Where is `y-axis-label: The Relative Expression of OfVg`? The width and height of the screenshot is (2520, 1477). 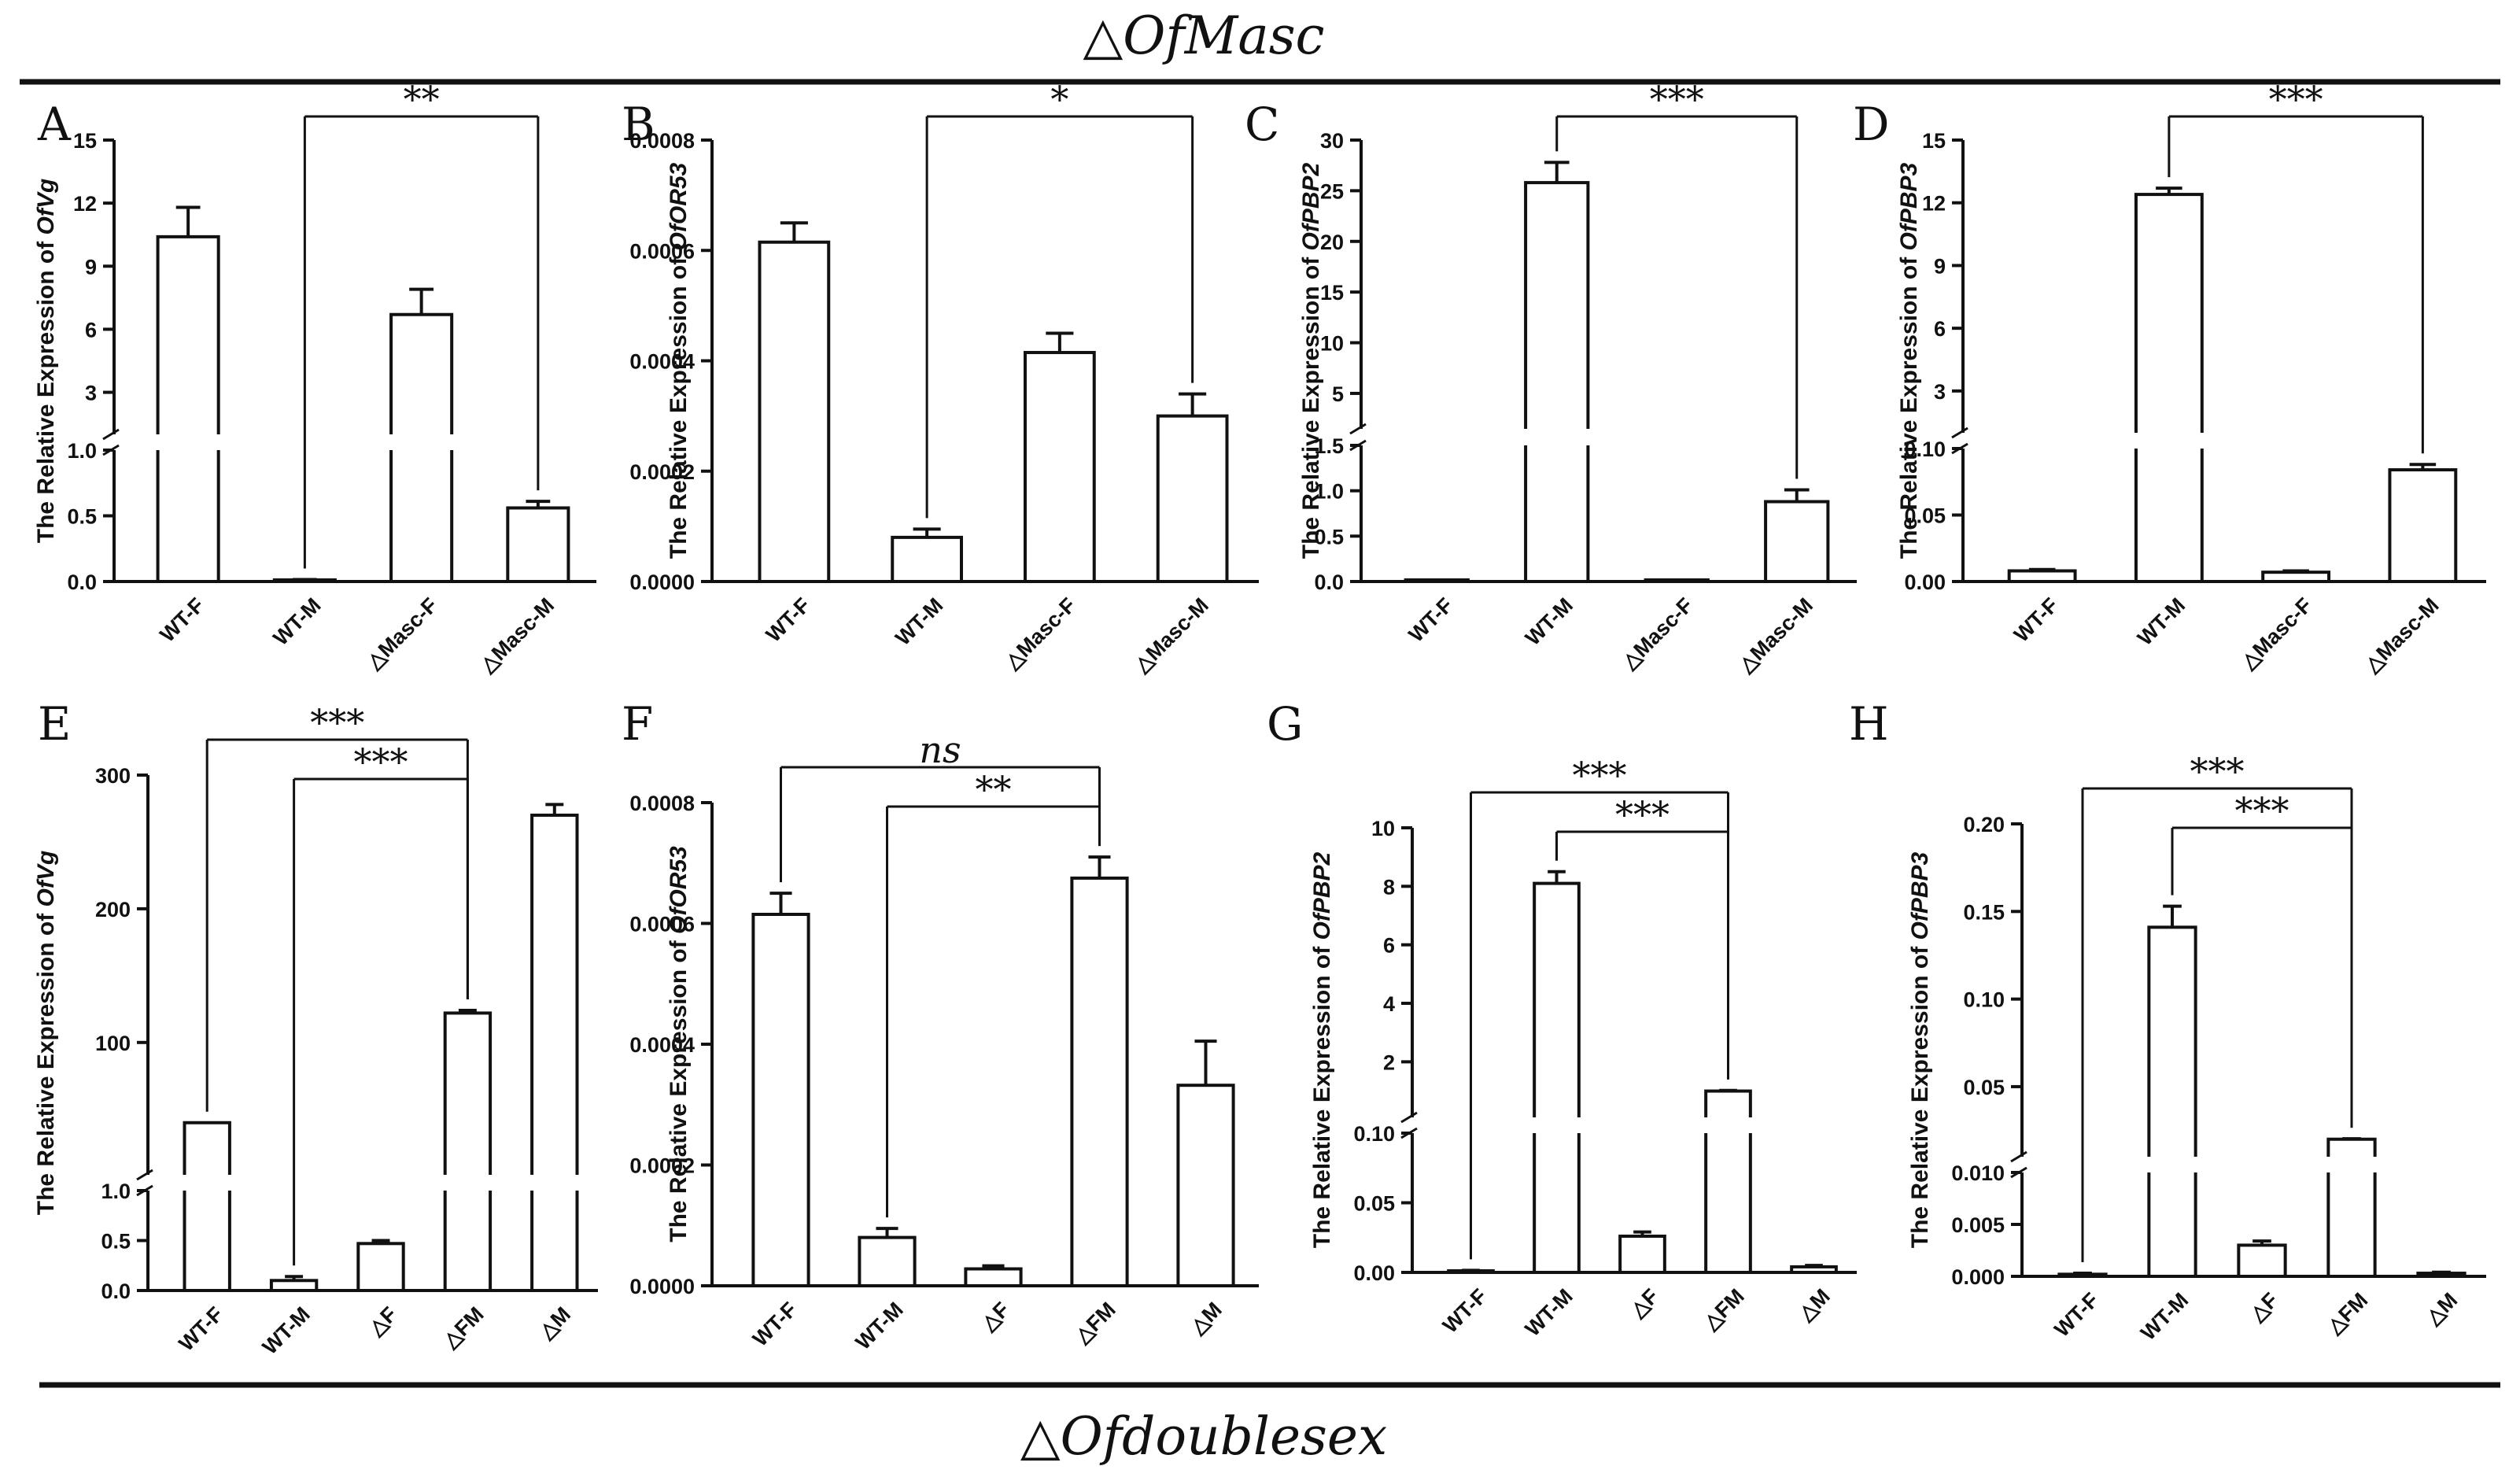 y-axis-label: The Relative Expression of OfVg is located at coordinates (46, 1033).